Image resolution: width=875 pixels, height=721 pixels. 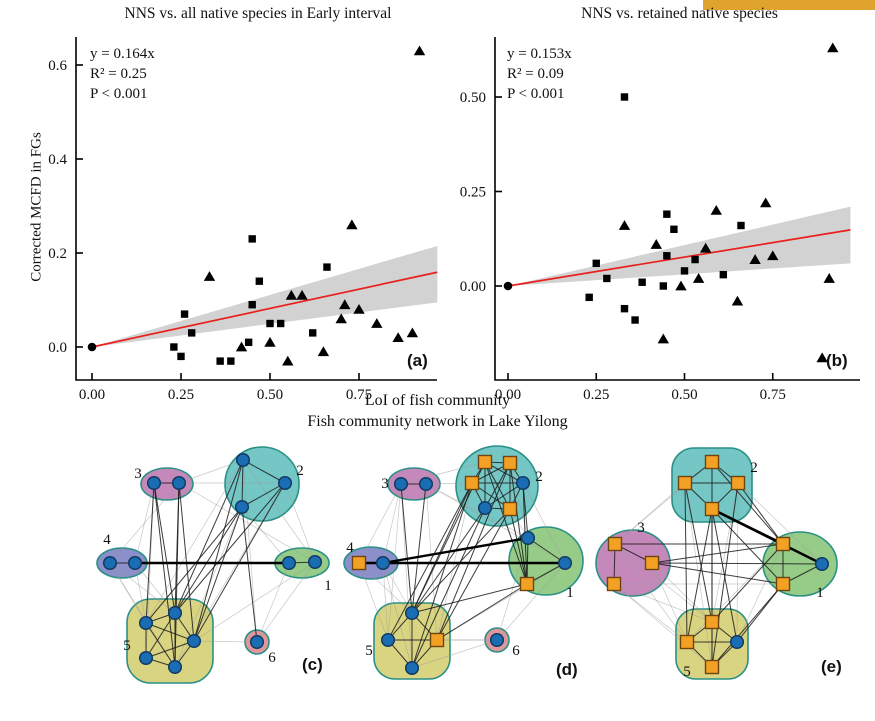 I want to click on x-axis-label: LoI of fish community, so click(x=437, y=400).